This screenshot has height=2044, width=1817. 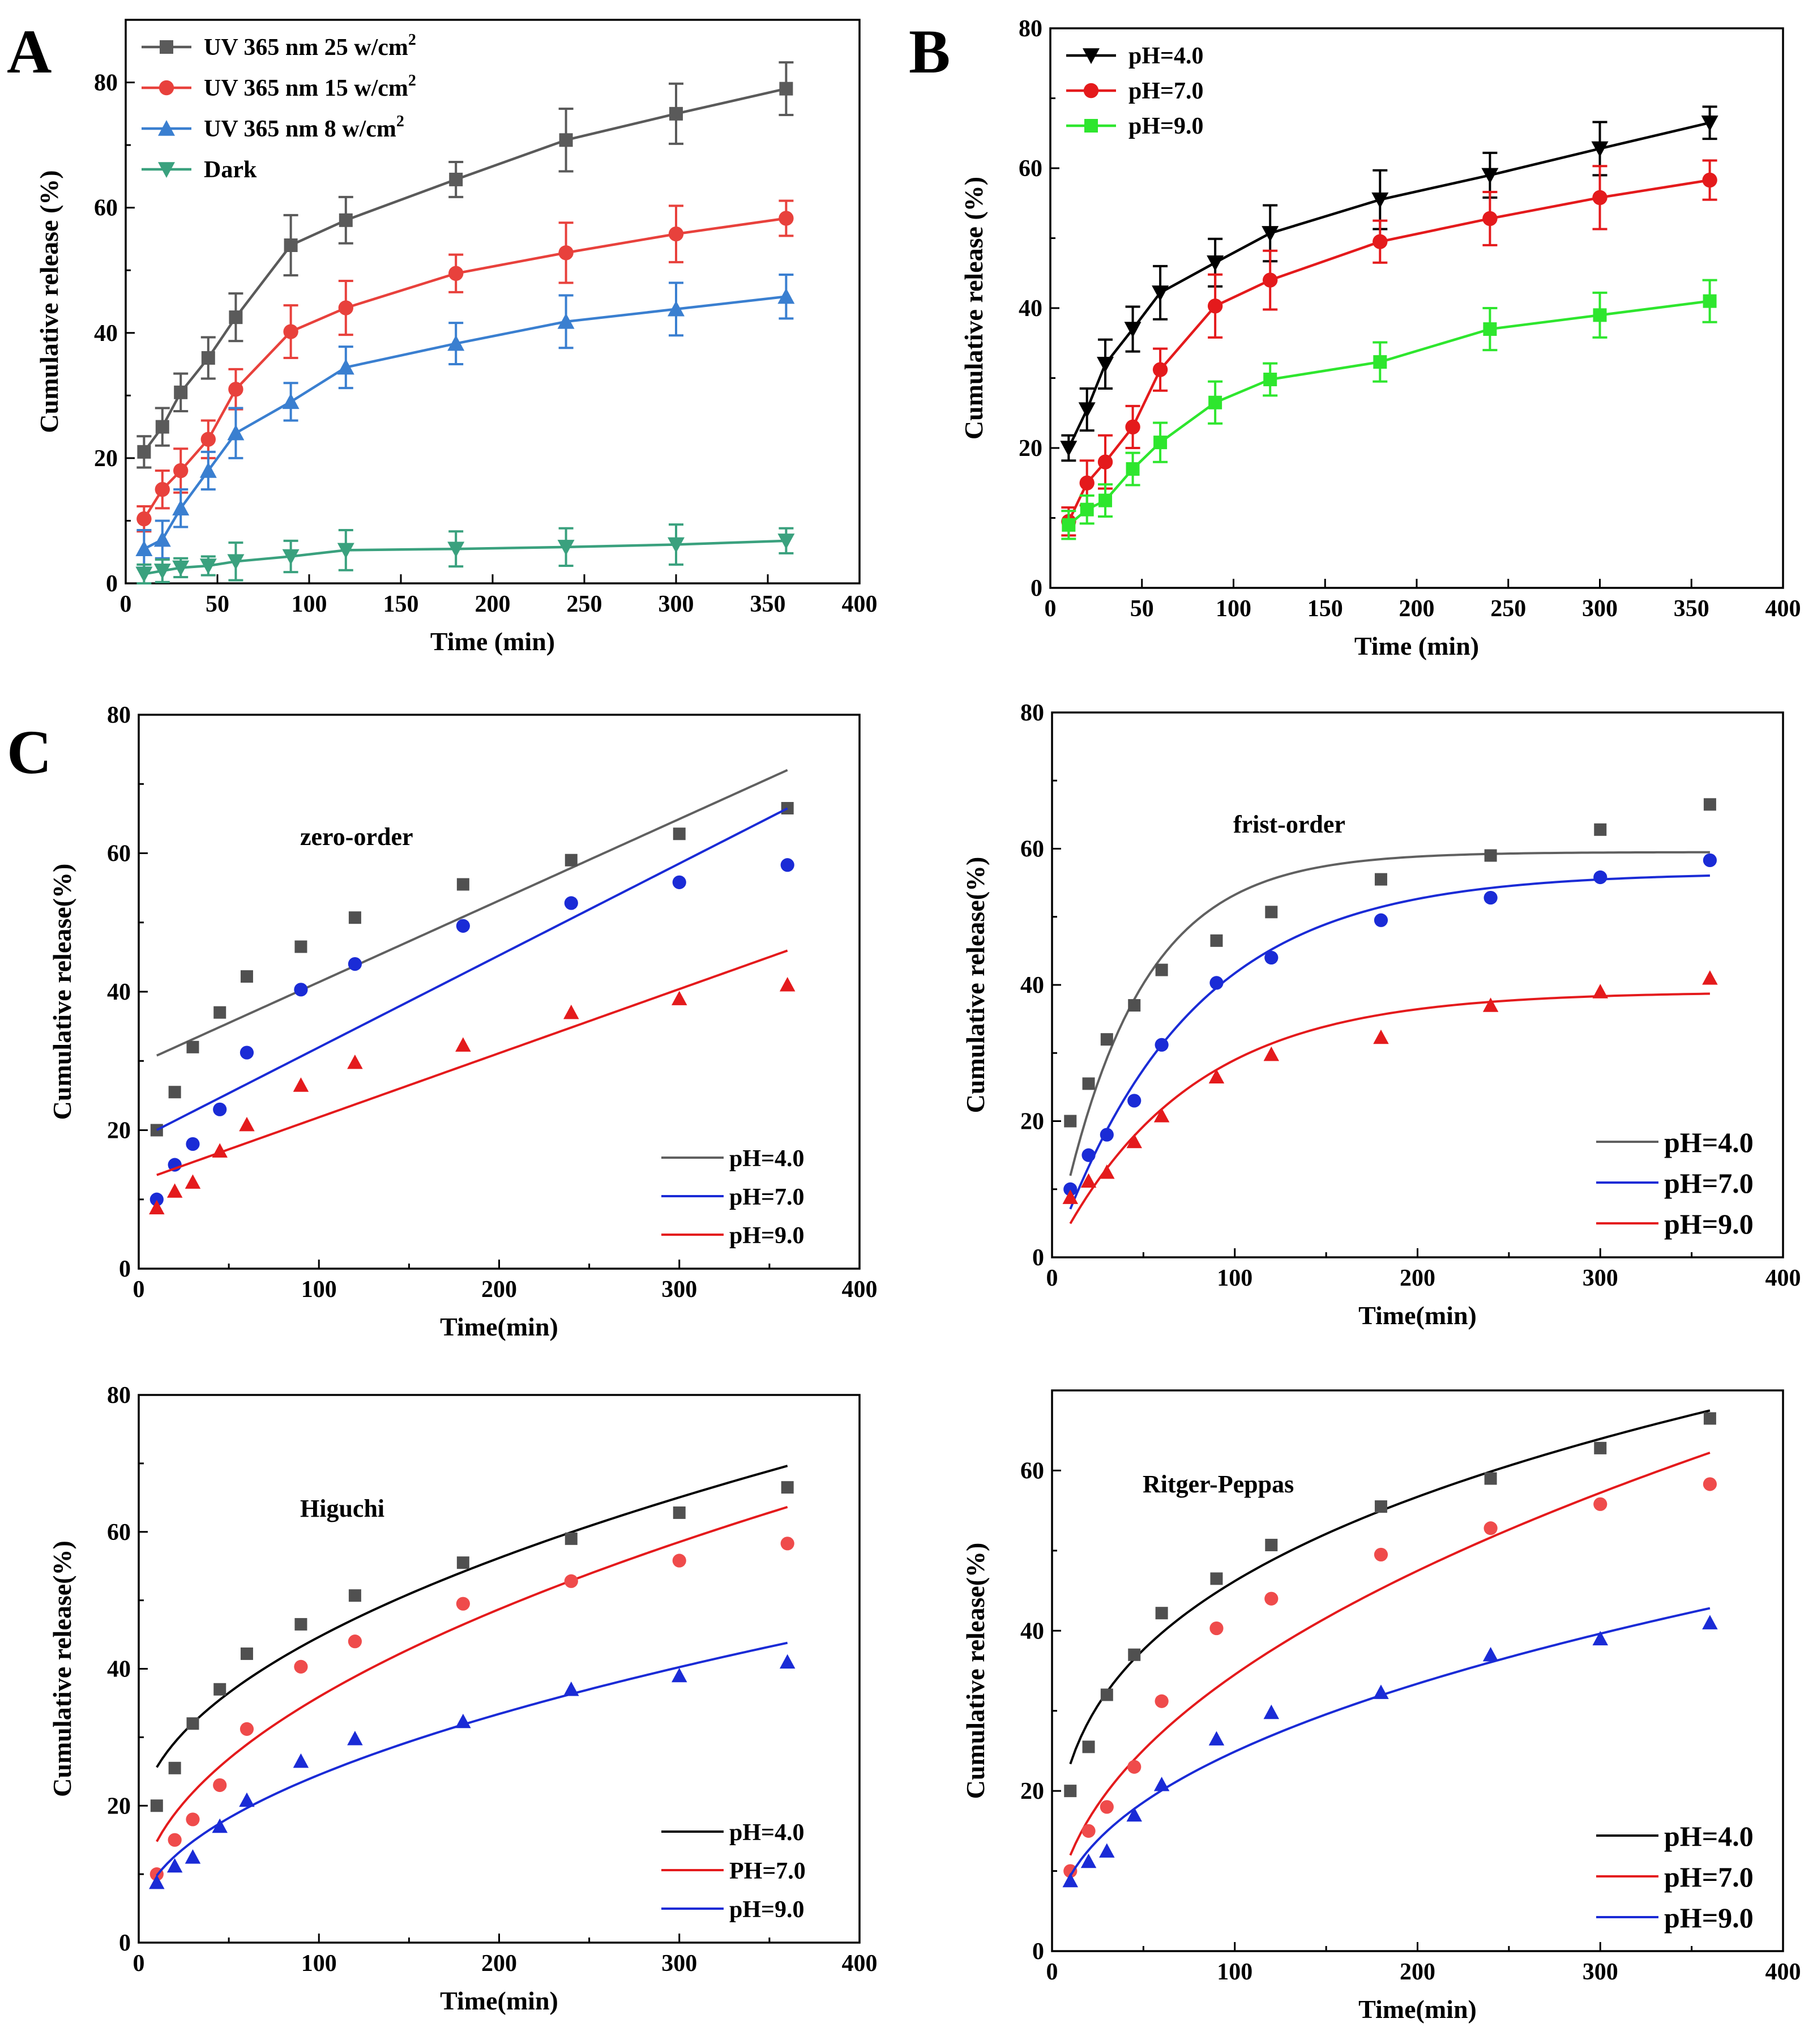 What do you see at coordinates (766, 1833) in the screenshot?
I see `legend-label: pH=4.0` at bounding box center [766, 1833].